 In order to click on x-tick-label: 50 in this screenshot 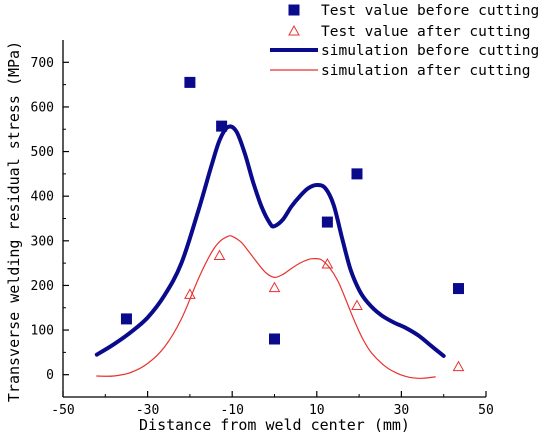, I will do `click(486, 410)`.